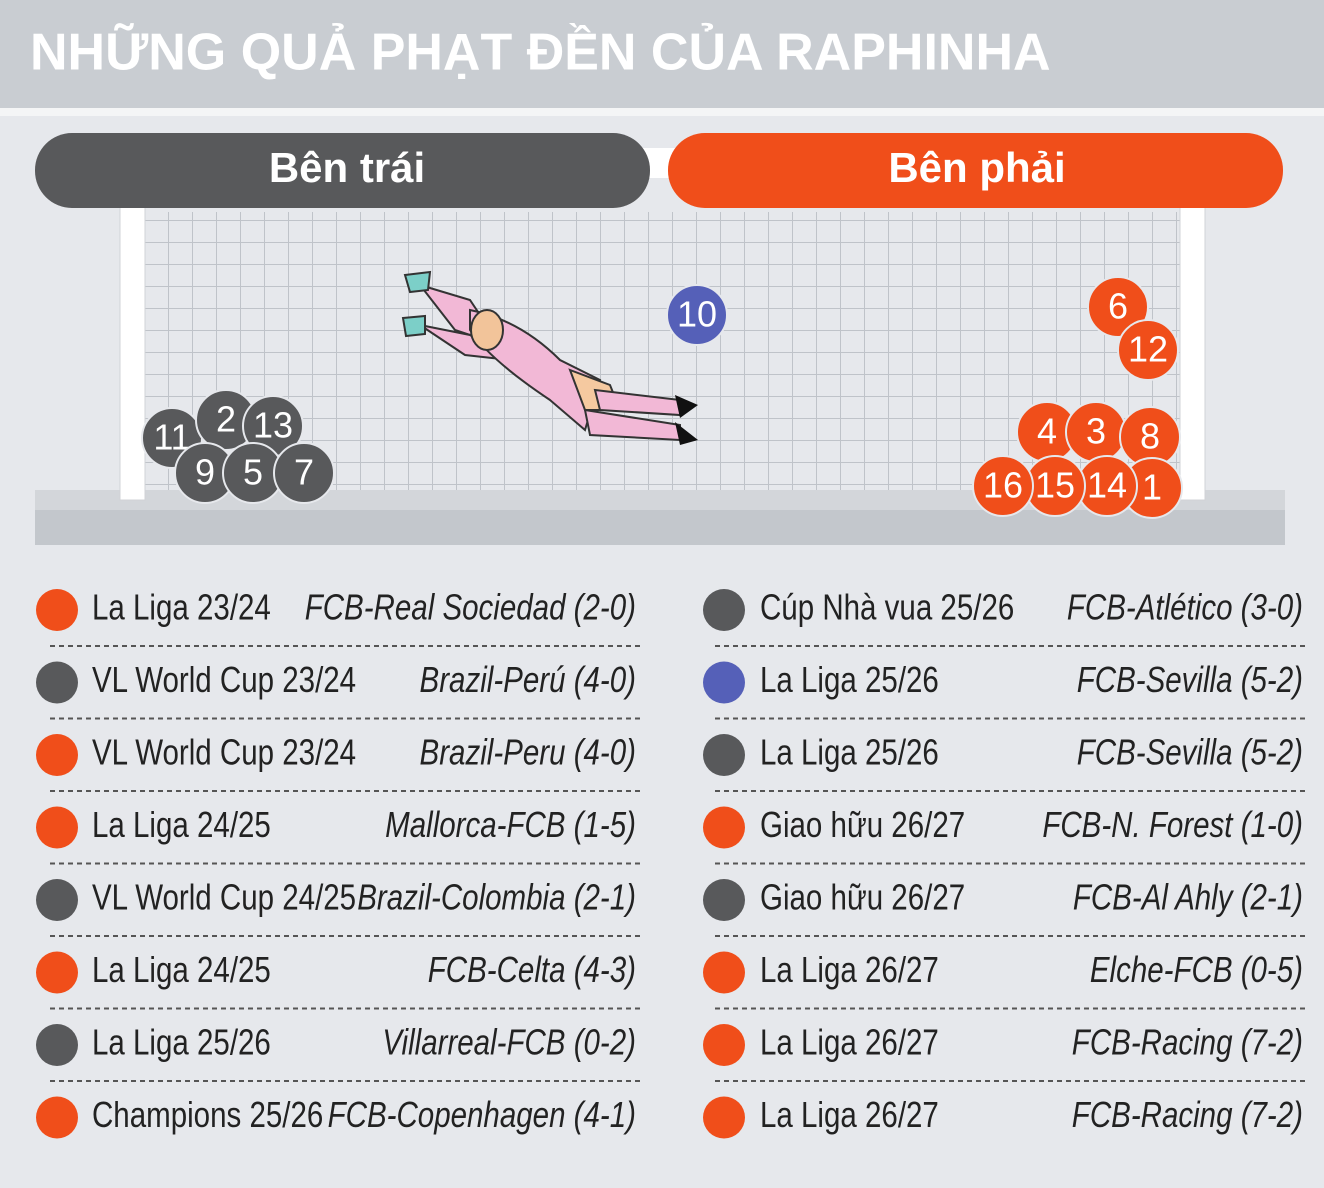 The height and width of the screenshot is (1188, 1324). I want to click on ball-number: 1, so click(1152, 487).